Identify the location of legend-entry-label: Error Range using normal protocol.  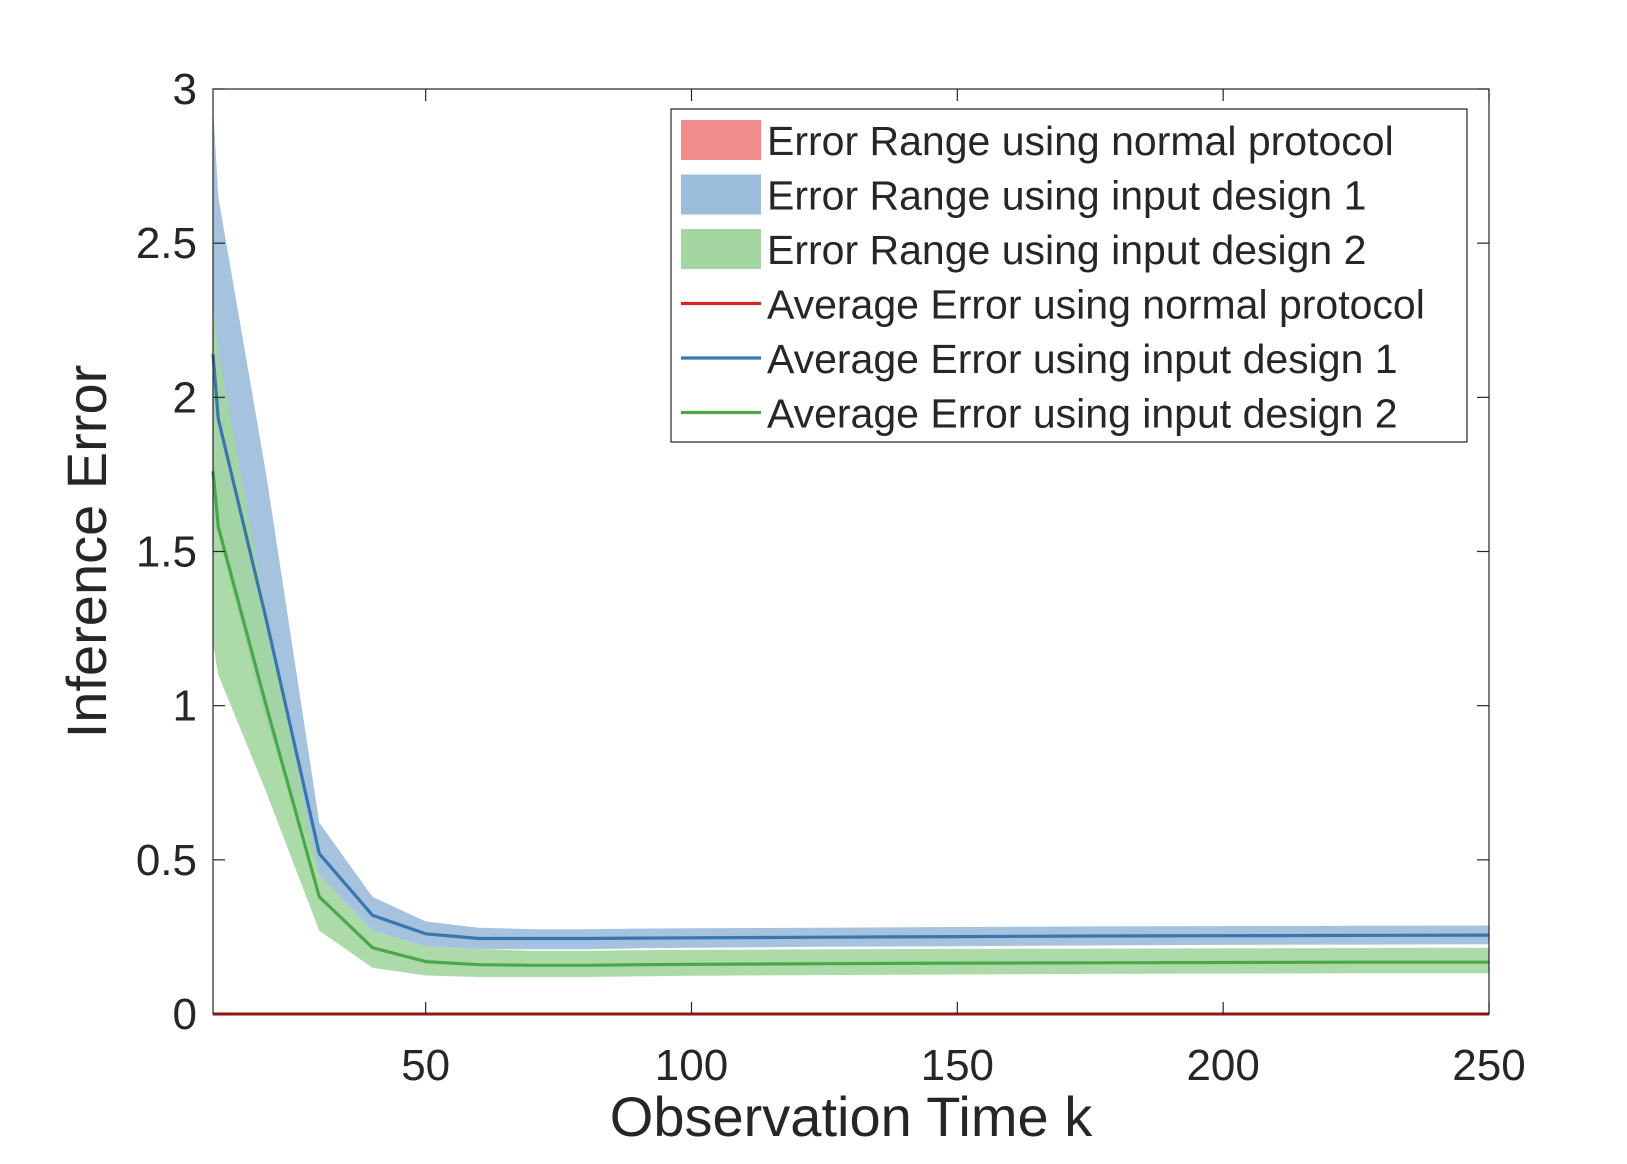
(1080, 141).